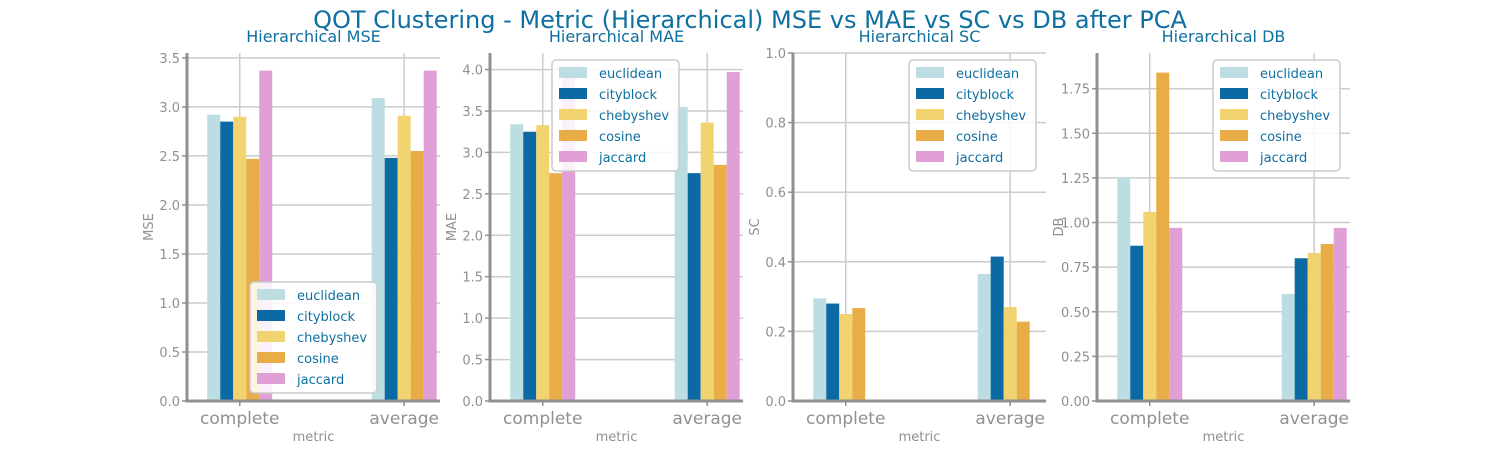  Describe the element at coordinates (1149, 419) in the screenshot. I see `x-tick-label: complete` at that location.